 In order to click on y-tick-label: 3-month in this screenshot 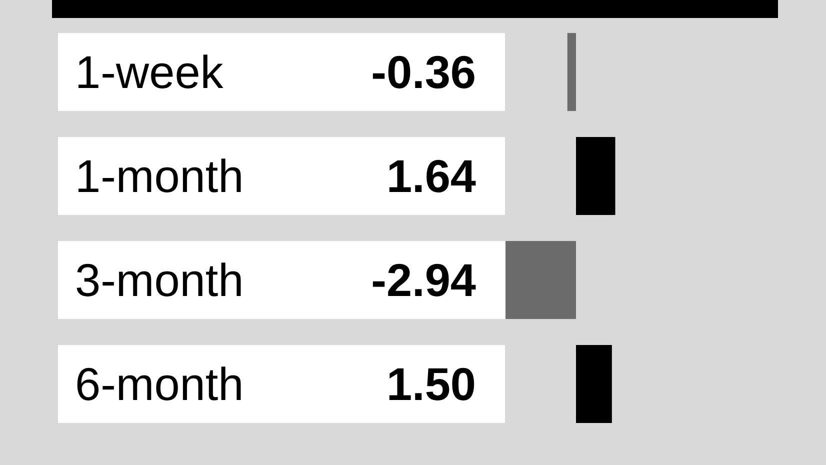, I will do `click(159, 280)`.